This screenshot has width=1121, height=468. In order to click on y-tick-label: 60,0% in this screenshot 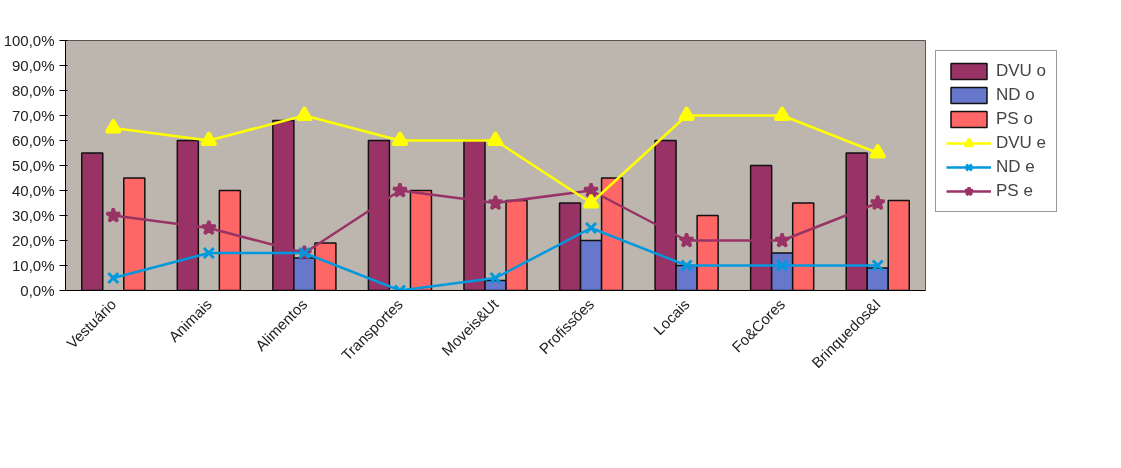, I will do `click(33, 140)`.